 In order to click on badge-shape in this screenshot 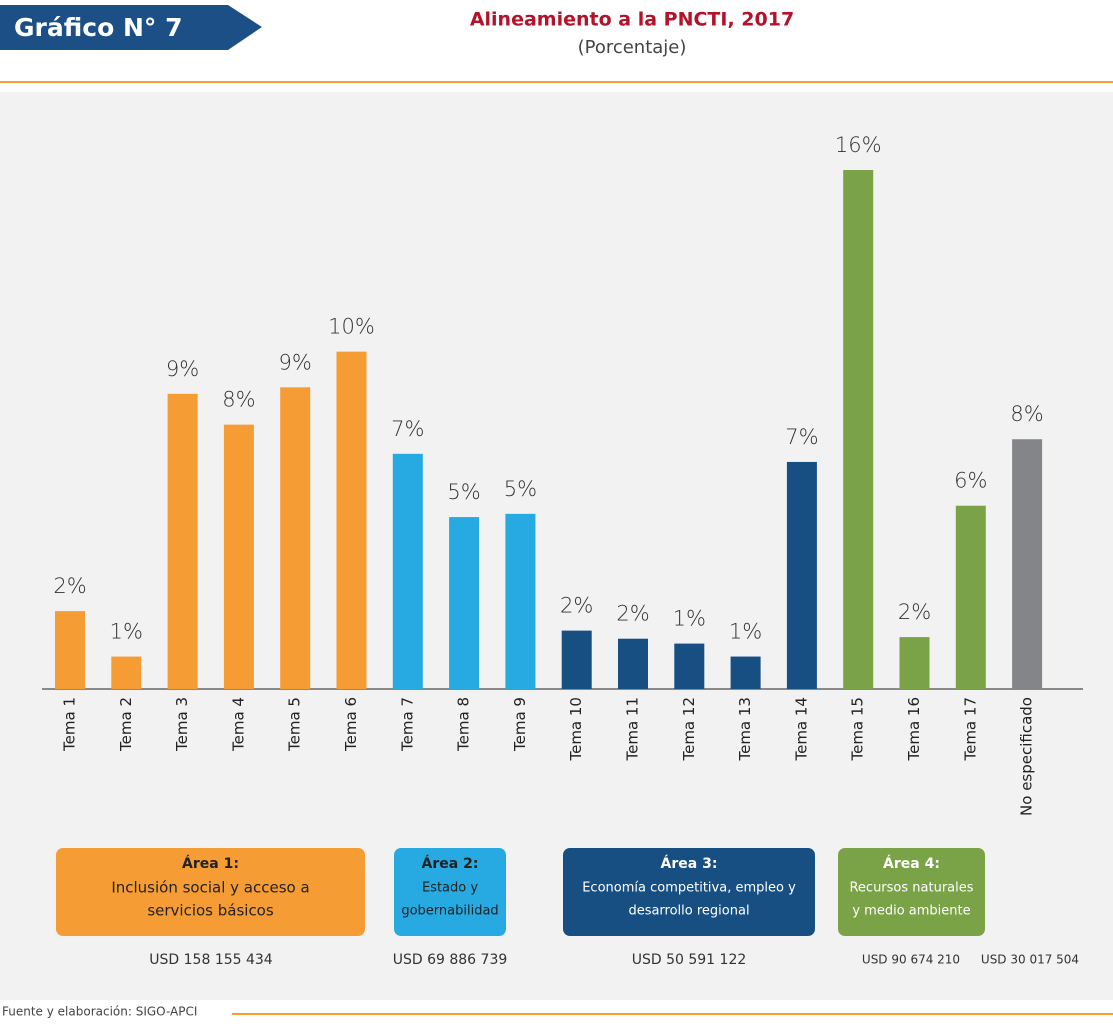, I will do `click(131, 27)`.